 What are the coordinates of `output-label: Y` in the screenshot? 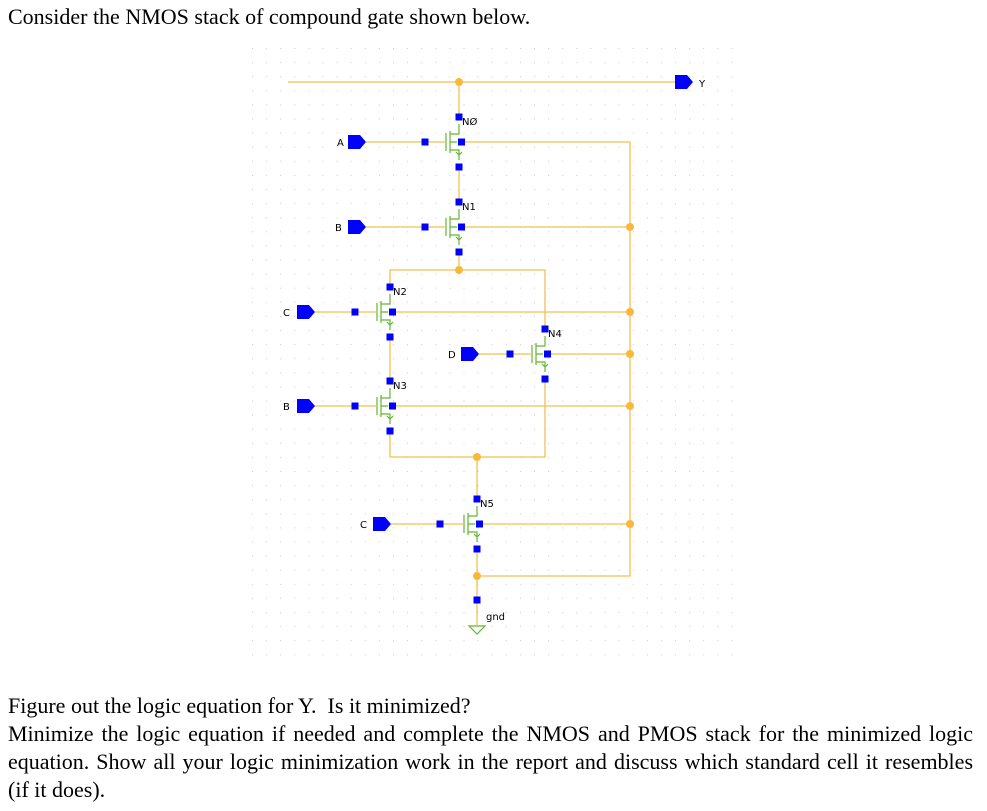 It's located at (702, 84).